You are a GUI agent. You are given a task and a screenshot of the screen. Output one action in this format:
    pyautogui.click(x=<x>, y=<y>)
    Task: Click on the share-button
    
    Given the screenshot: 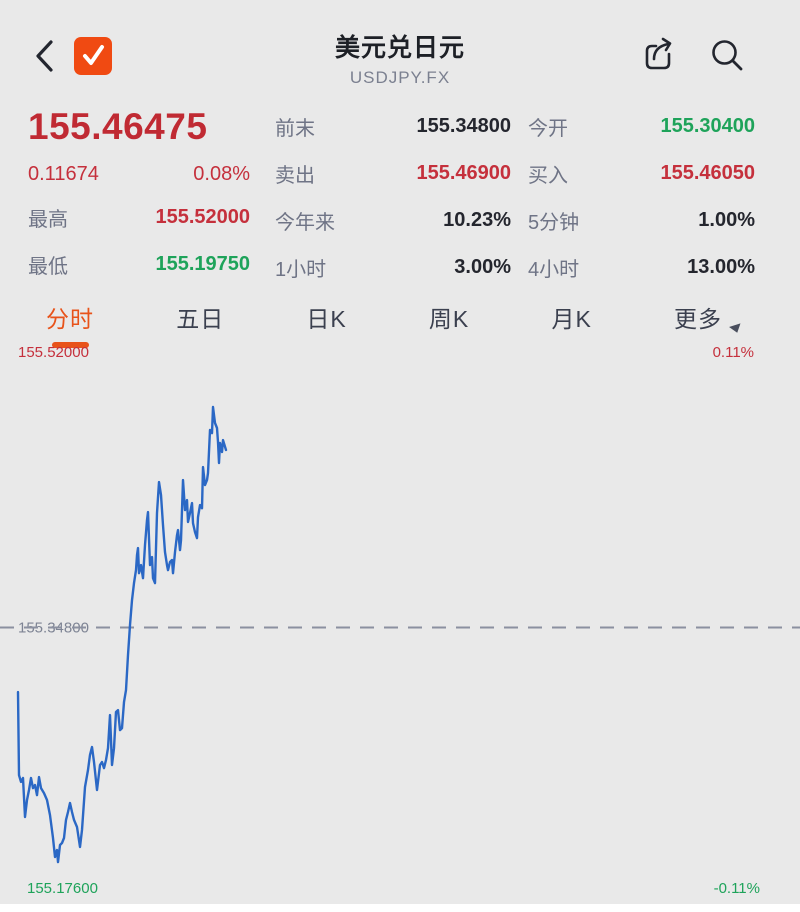 What is the action you would take?
    pyautogui.click(x=659, y=55)
    